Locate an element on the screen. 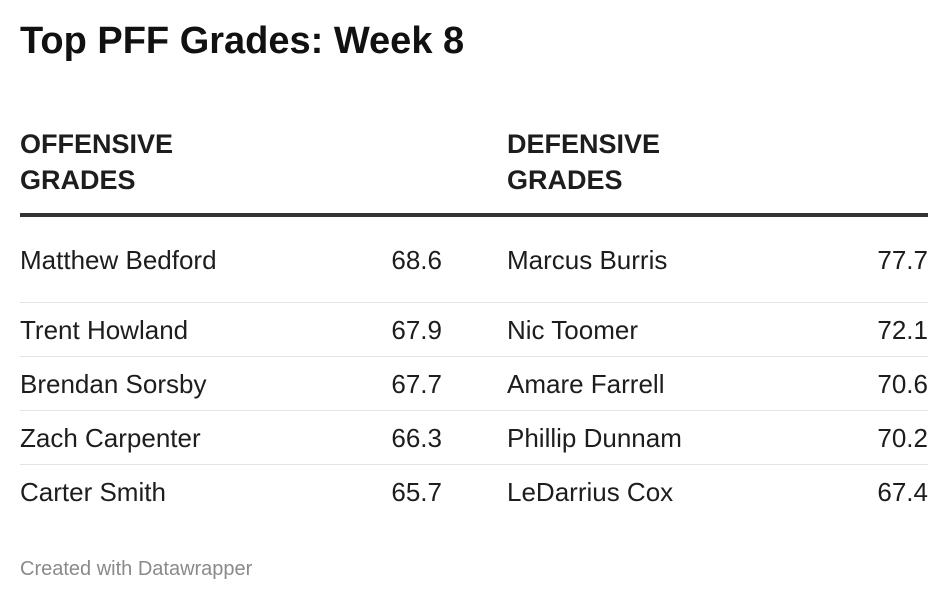 The width and height of the screenshot is (948, 604). defensive-player-name: Marcus Burris is located at coordinates (587, 259).